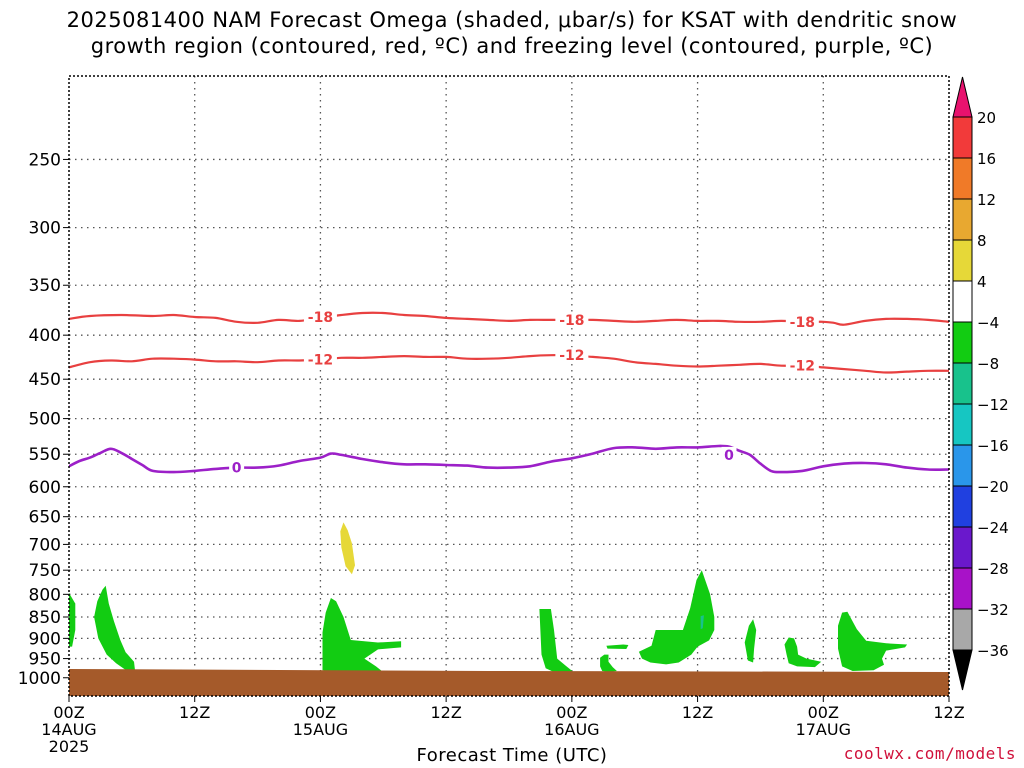  I want to click on y-tick-label: 900, so click(45, 639).